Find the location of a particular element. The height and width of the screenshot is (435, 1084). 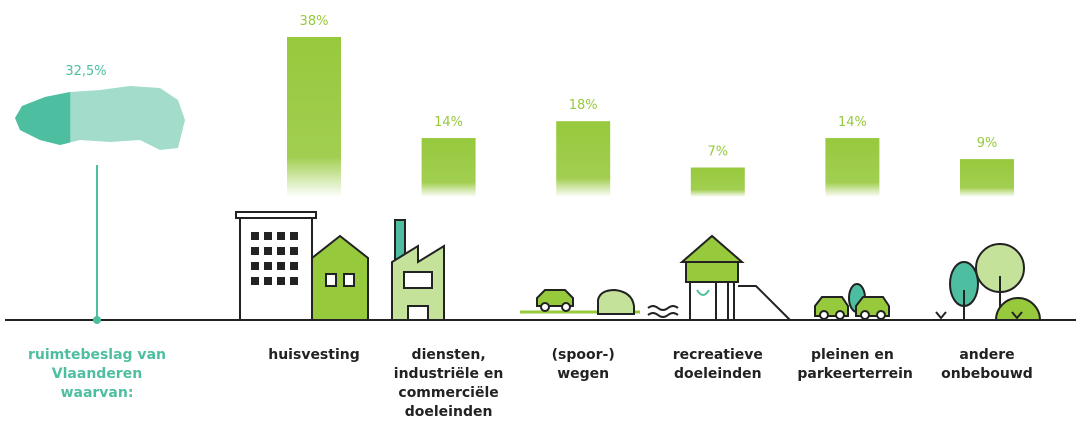

category-label: huisvesting is located at coordinates (314, 355).